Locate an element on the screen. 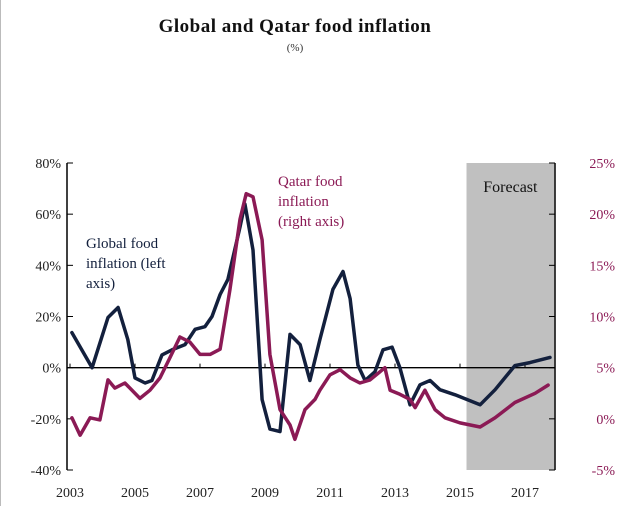 The width and height of the screenshot is (620, 506). global-series-label: Global food is located at coordinates (122, 244).